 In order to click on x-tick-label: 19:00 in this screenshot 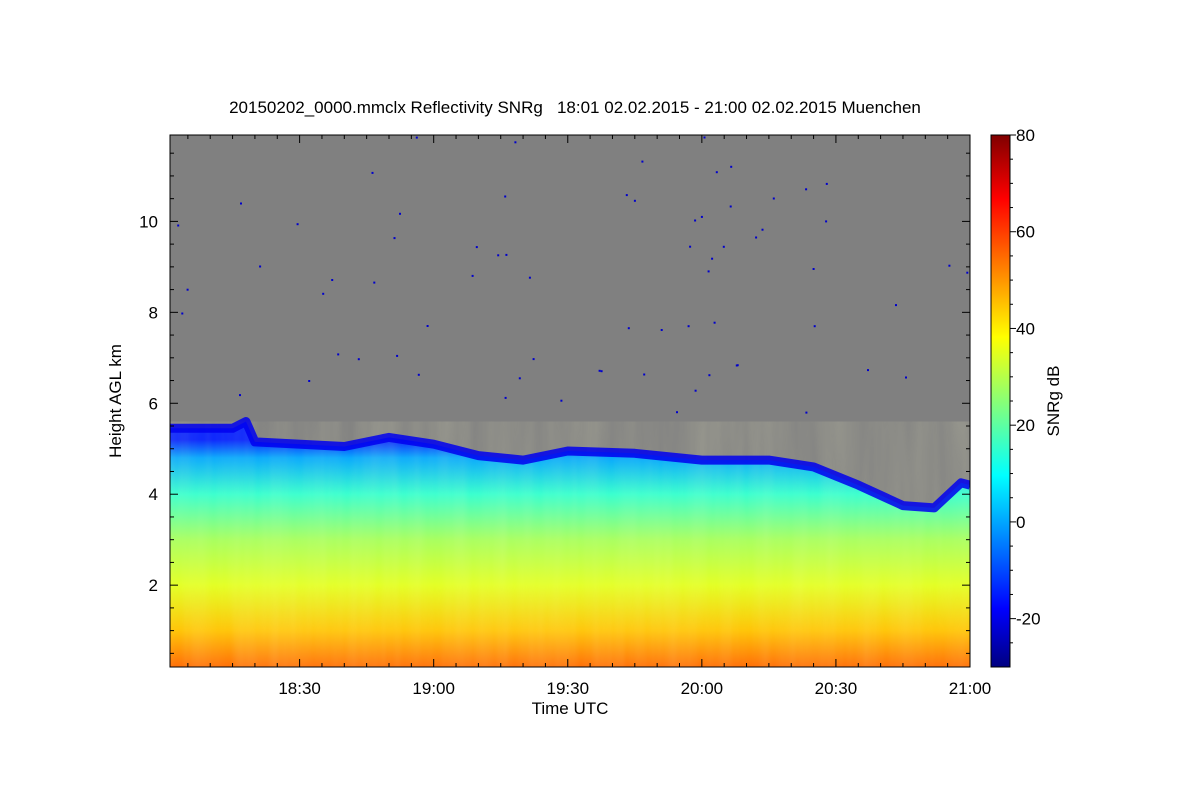, I will do `click(433, 688)`.